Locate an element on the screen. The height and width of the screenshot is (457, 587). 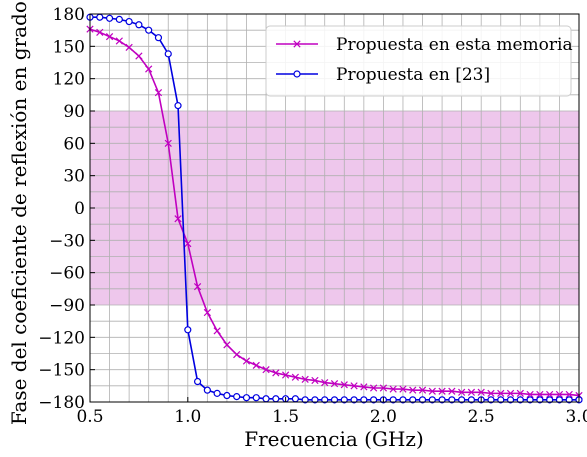
legend-label: Propuesta en [23] is located at coordinates (413, 75).